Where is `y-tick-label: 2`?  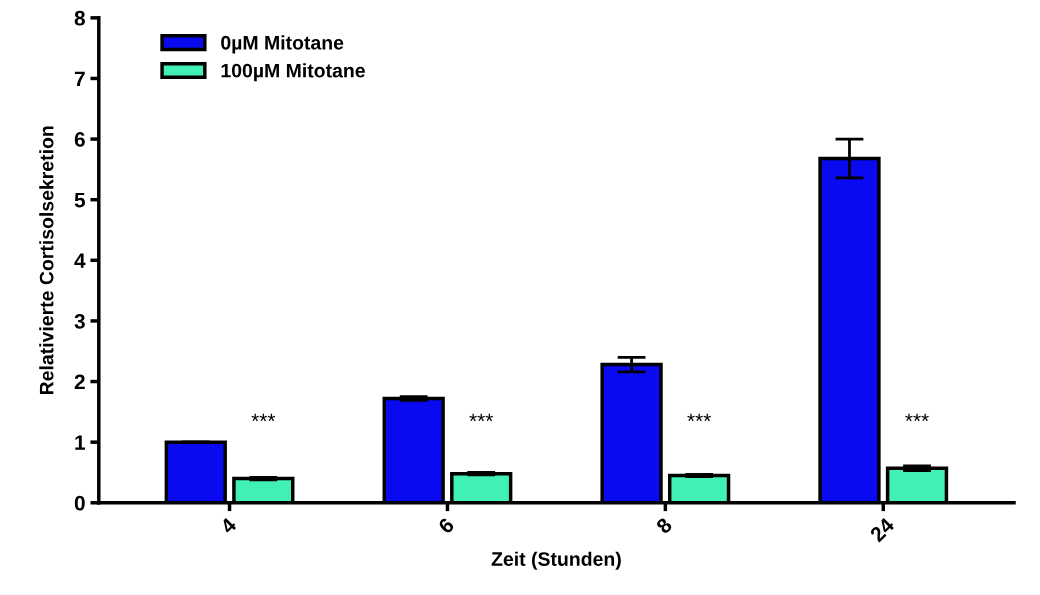 y-tick-label: 2 is located at coordinates (79, 382).